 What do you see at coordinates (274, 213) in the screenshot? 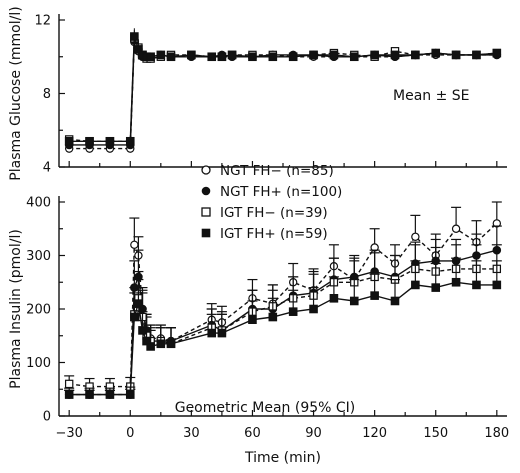
I see `legend-label: IGT FH− (n=39)` at bounding box center [274, 213].